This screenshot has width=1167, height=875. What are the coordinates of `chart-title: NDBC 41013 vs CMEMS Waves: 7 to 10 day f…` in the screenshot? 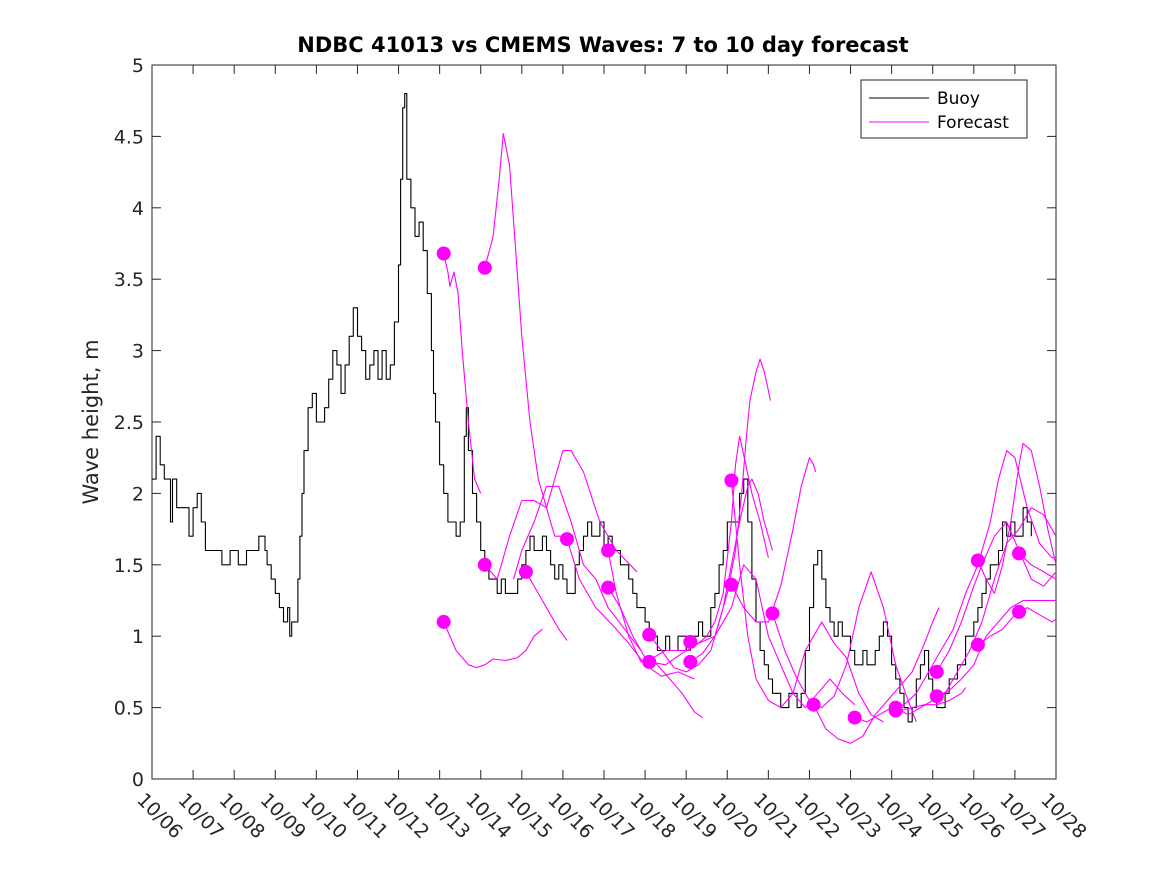 It's located at (602, 45).